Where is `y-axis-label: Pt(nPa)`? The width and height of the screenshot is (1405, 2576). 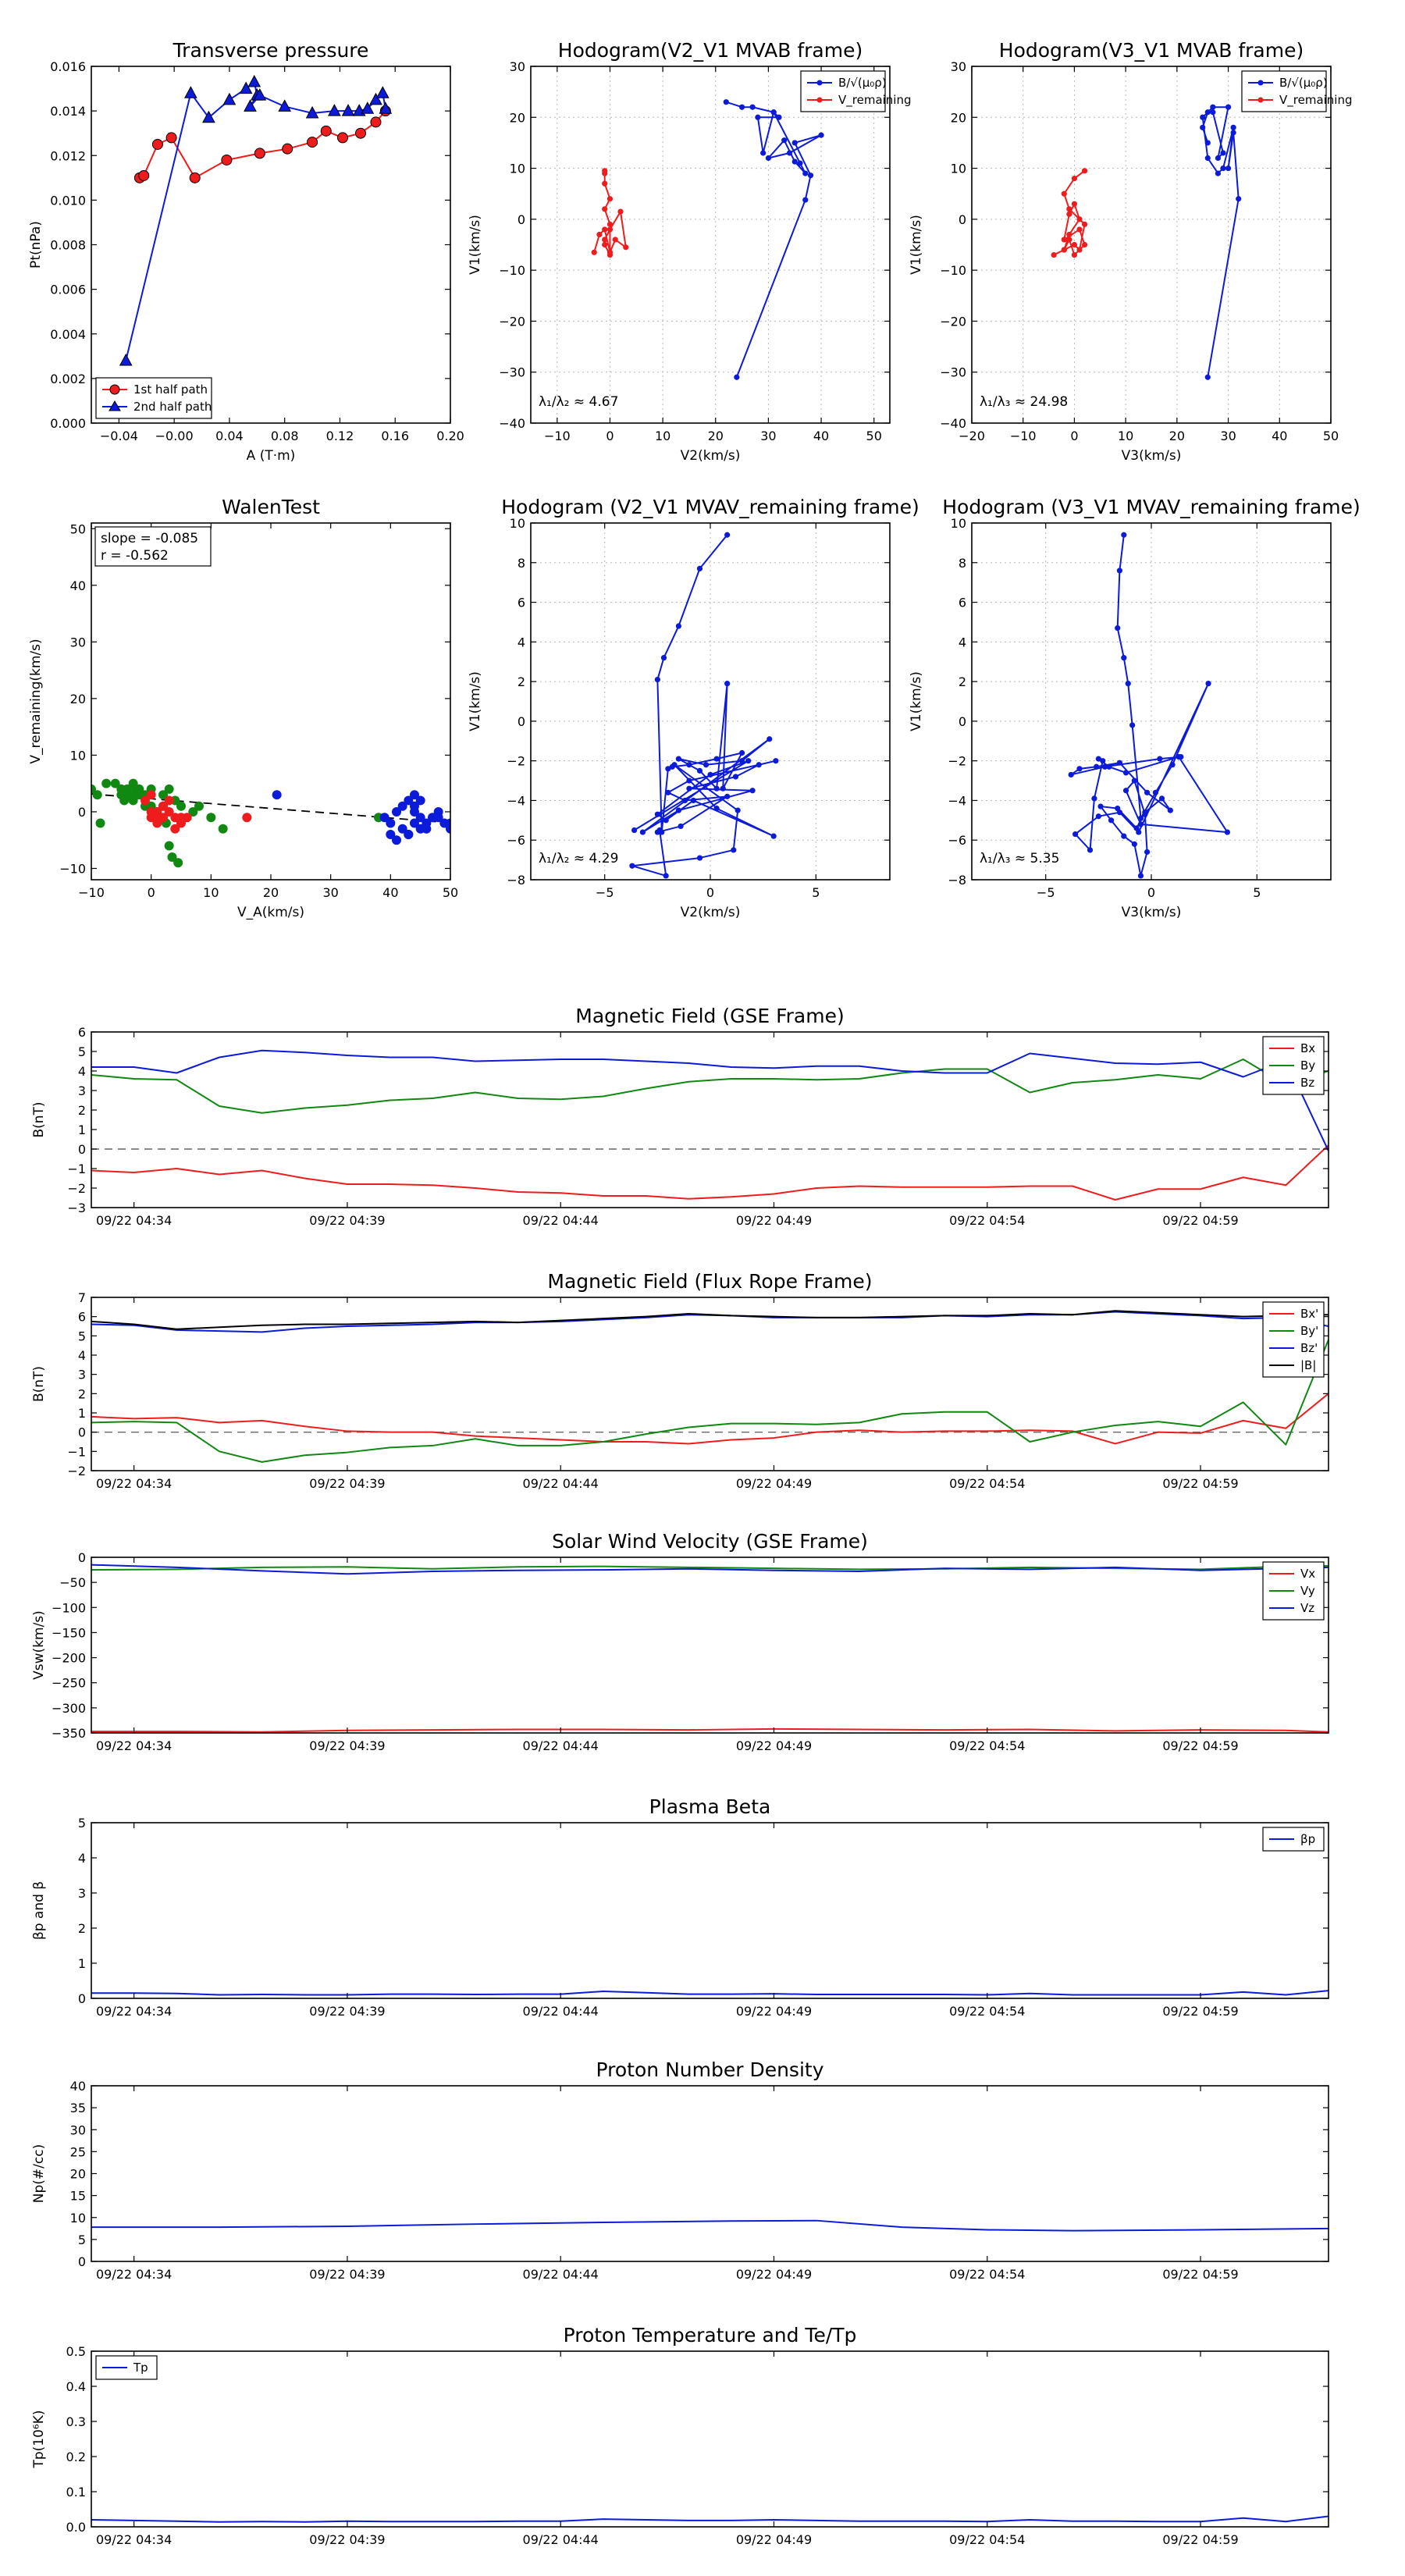
y-axis-label: Pt(nPa) is located at coordinates (36, 245).